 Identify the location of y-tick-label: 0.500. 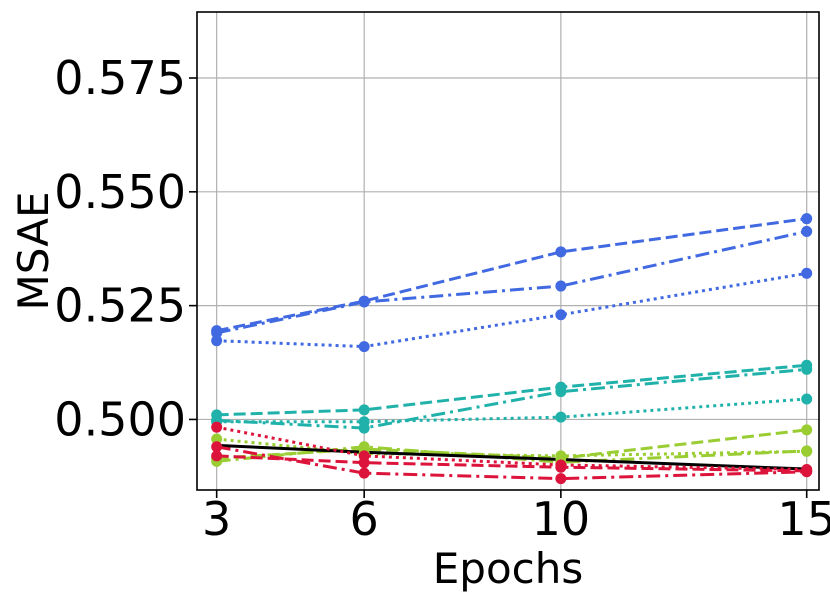
(120, 419).